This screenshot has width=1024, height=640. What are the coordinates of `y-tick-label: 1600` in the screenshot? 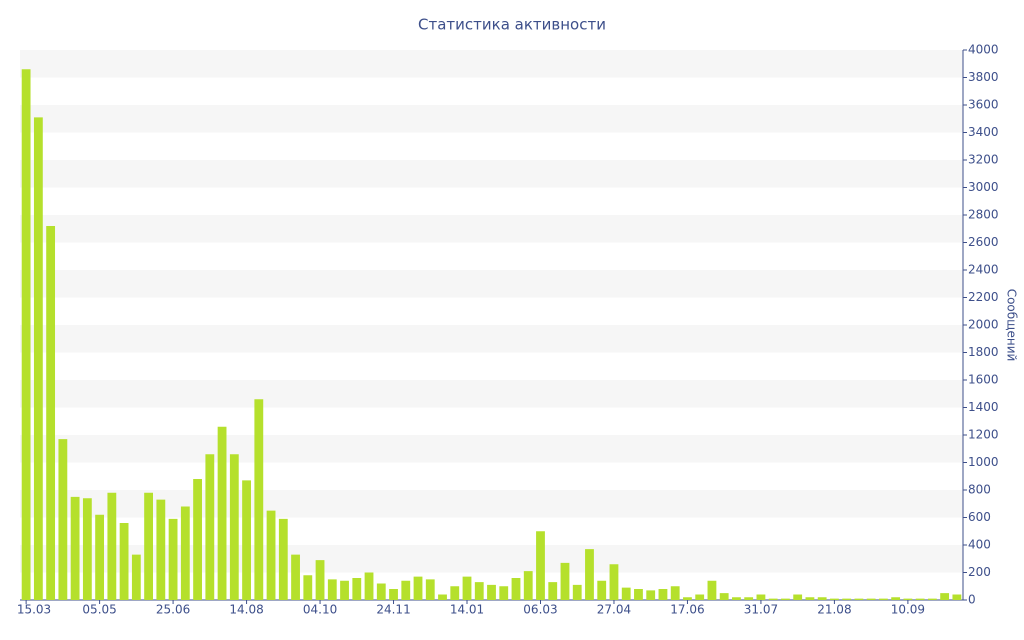 It's located at (983, 380).